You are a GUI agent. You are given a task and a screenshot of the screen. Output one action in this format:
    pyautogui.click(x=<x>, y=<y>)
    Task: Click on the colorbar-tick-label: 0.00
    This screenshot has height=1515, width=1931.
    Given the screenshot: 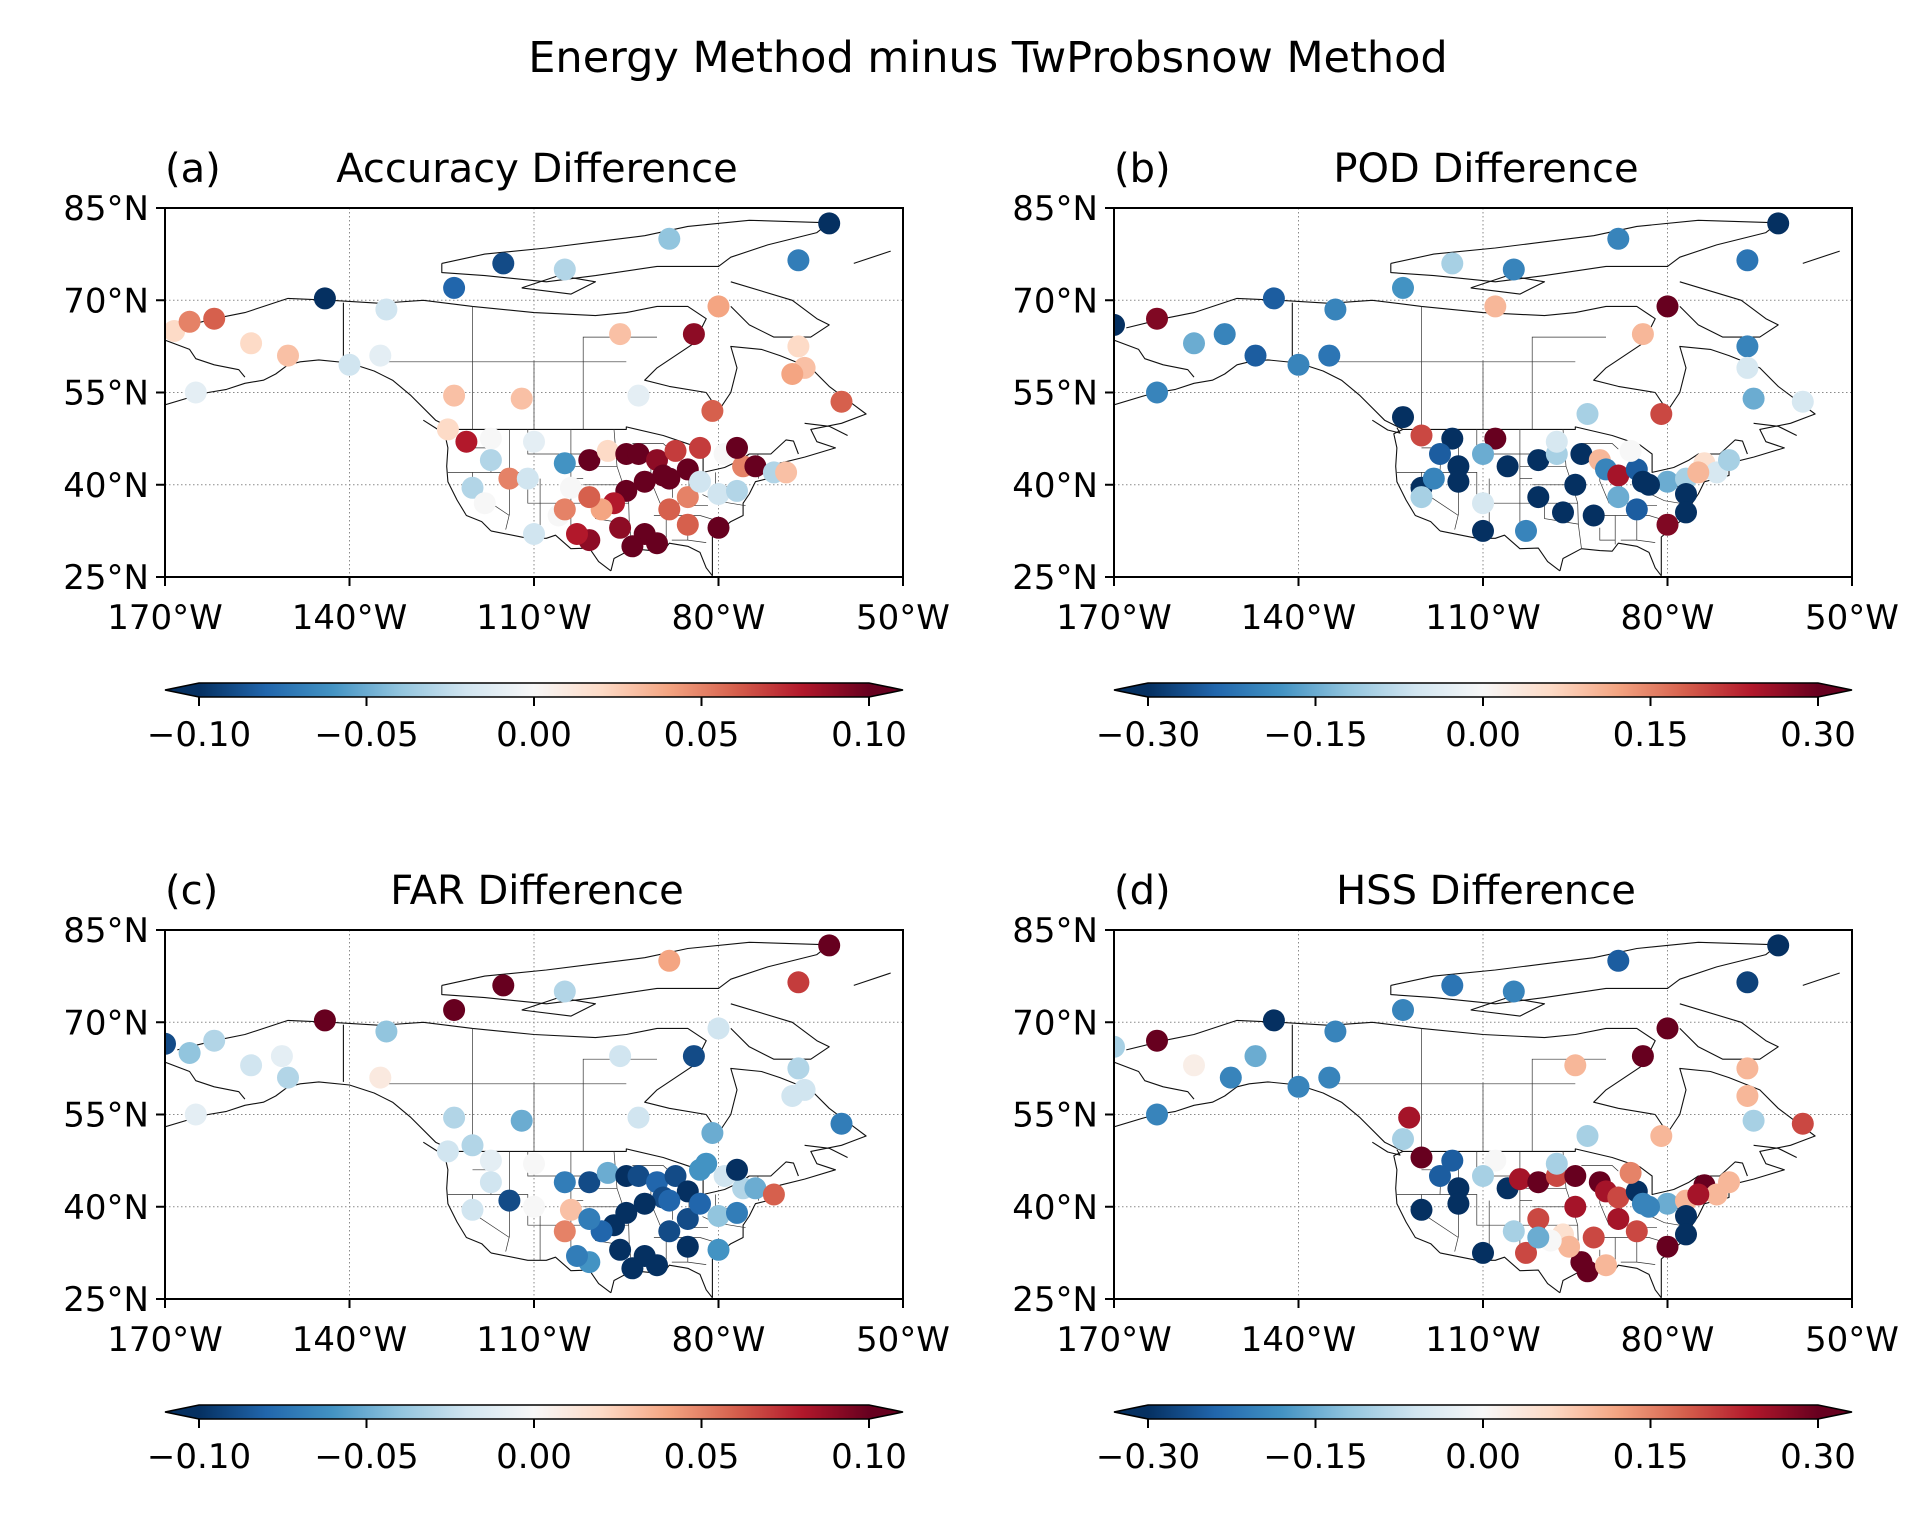 What is the action you would take?
    pyautogui.click(x=534, y=735)
    